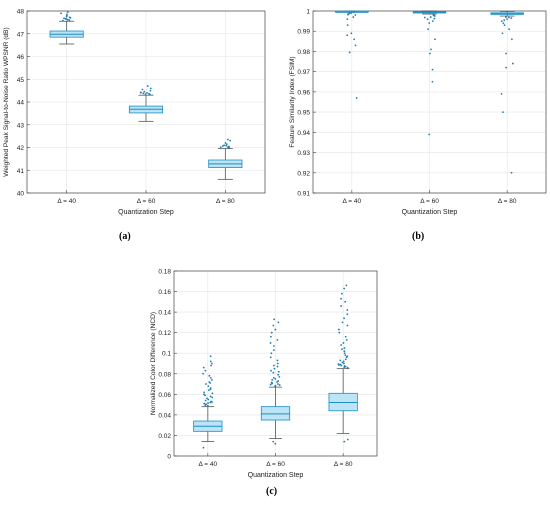  I want to click on y-tick-label: 0.18, so click(164, 272).